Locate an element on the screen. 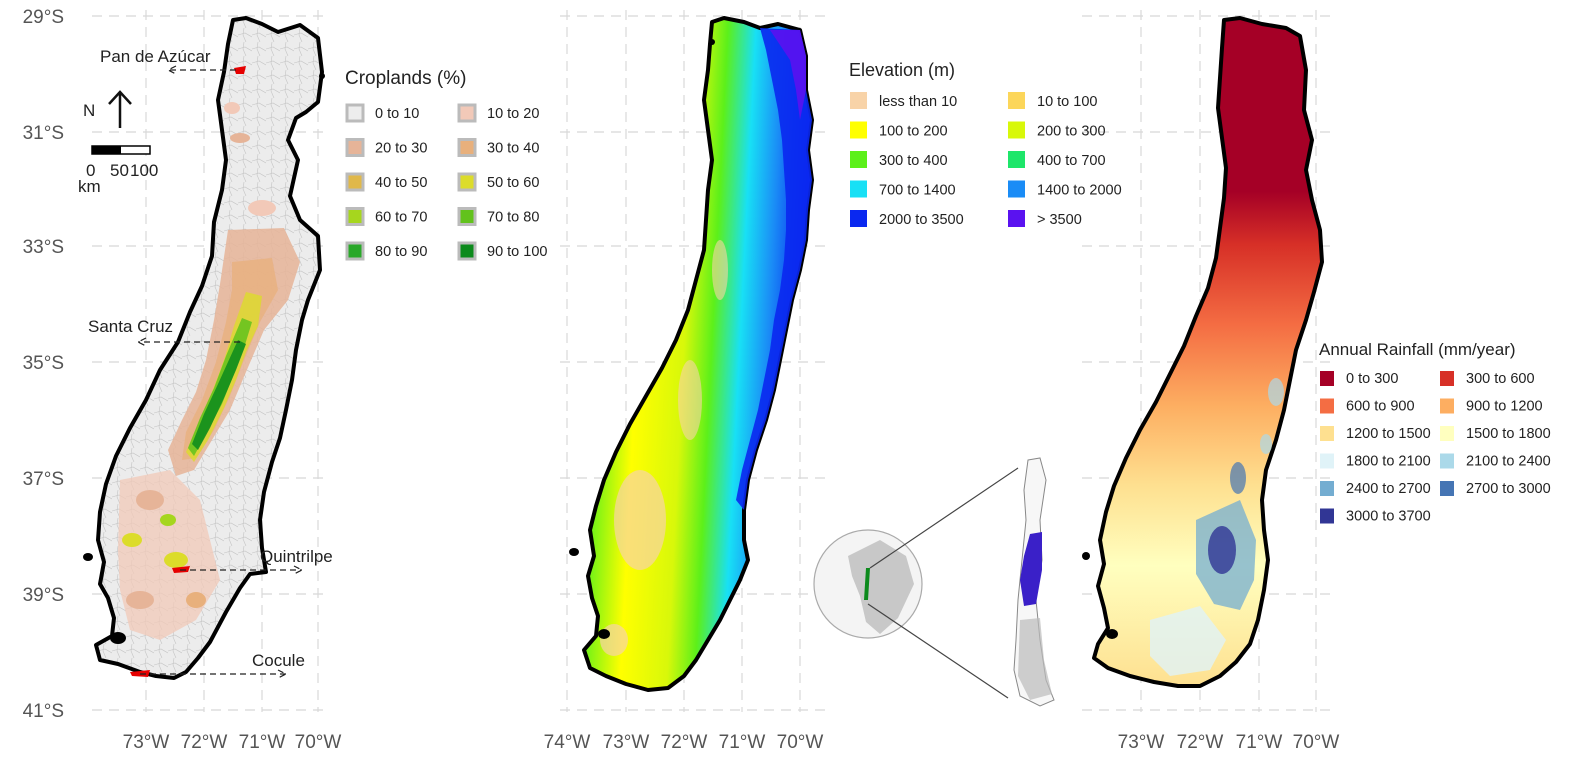  north-arrow: N is located at coordinates (107, 109).